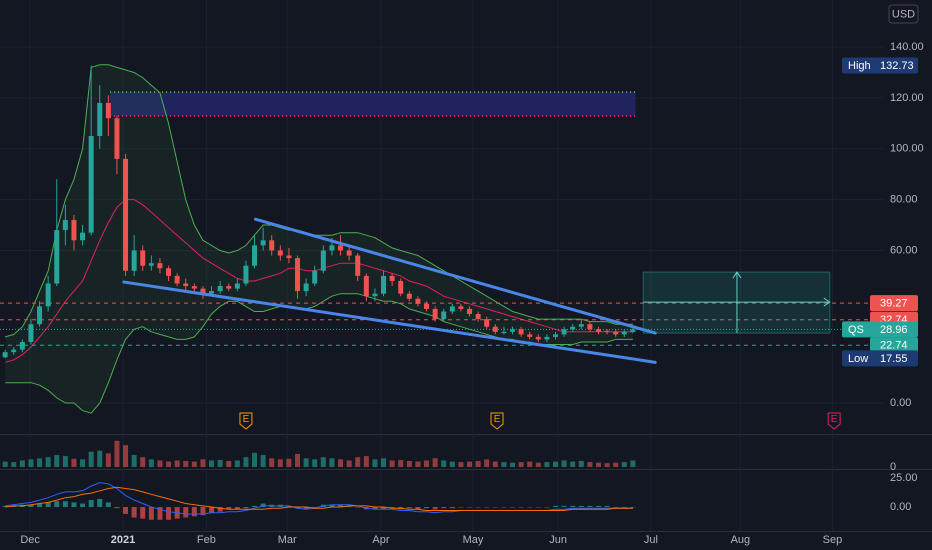 This screenshot has height=550, width=932. Describe the element at coordinates (373, 104) in the screenshot. I see `zone` at that location.